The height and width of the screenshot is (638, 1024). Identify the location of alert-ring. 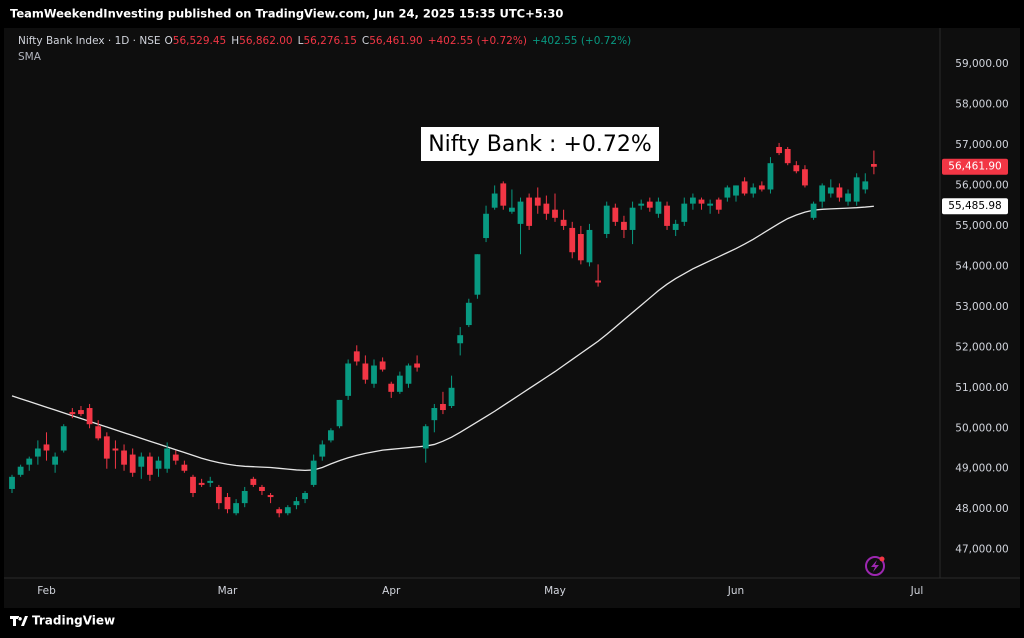
(875, 566).